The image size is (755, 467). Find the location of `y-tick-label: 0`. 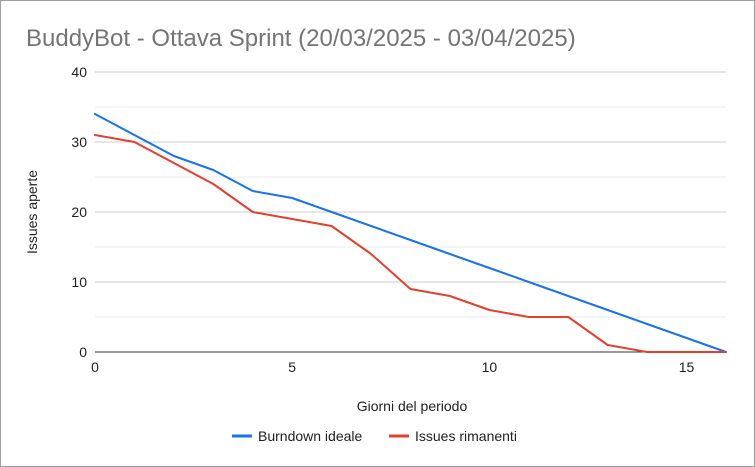

y-tick-label: 0 is located at coordinates (83, 352).